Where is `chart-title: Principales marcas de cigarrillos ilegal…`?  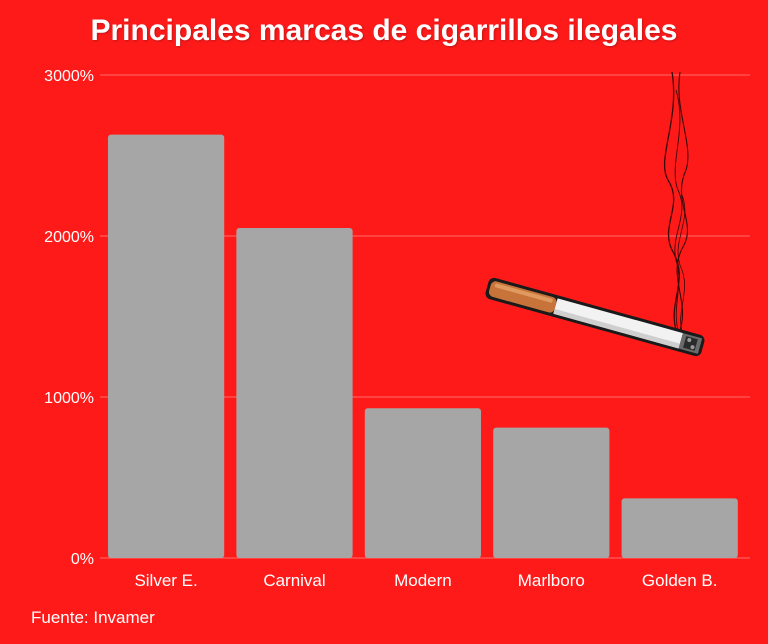
chart-title: Principales marcas de cigarrillos ilegal… is located at coordinates (384, 30).